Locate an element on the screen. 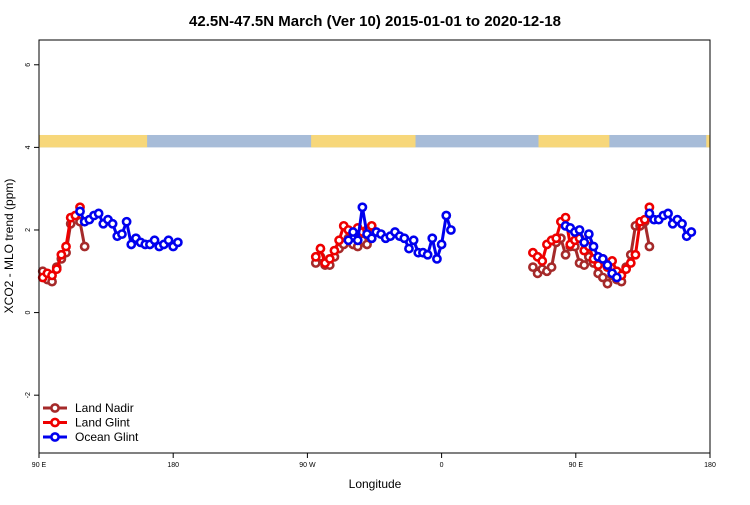 This screenshot has height=505, width=750. land-sea-strip is located at coordinates (374, 141).